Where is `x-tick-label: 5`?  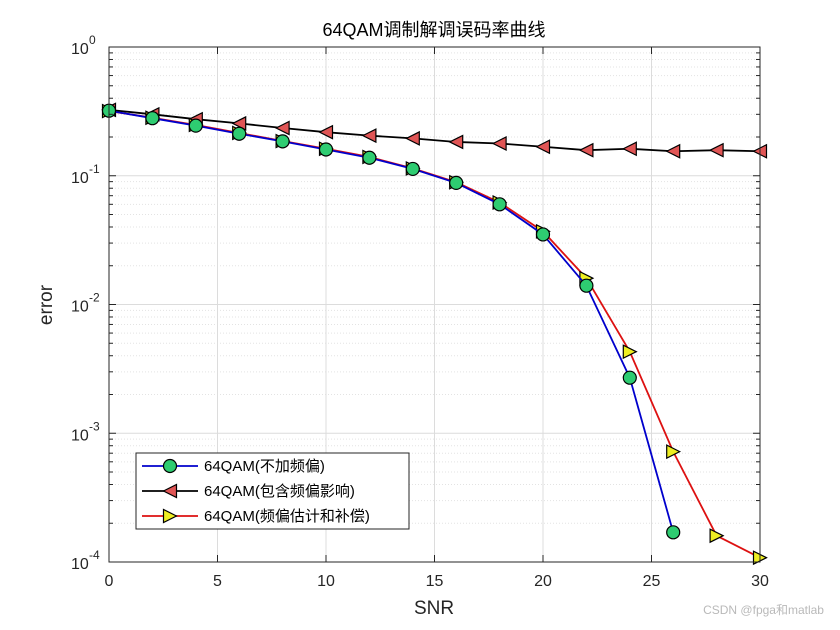 x-tick-label: 5 is located at coordinates (217, 581).